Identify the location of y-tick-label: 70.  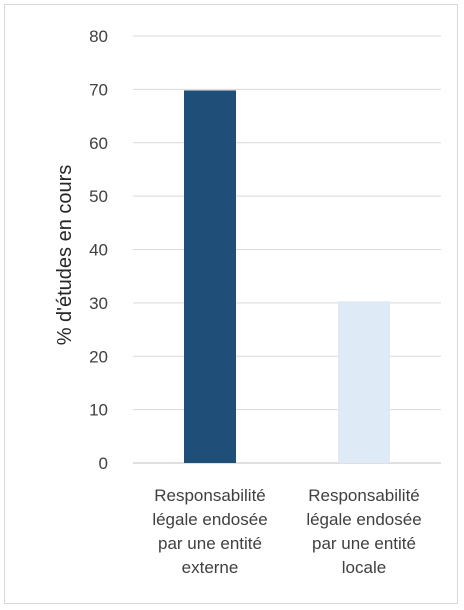
(98, 89).